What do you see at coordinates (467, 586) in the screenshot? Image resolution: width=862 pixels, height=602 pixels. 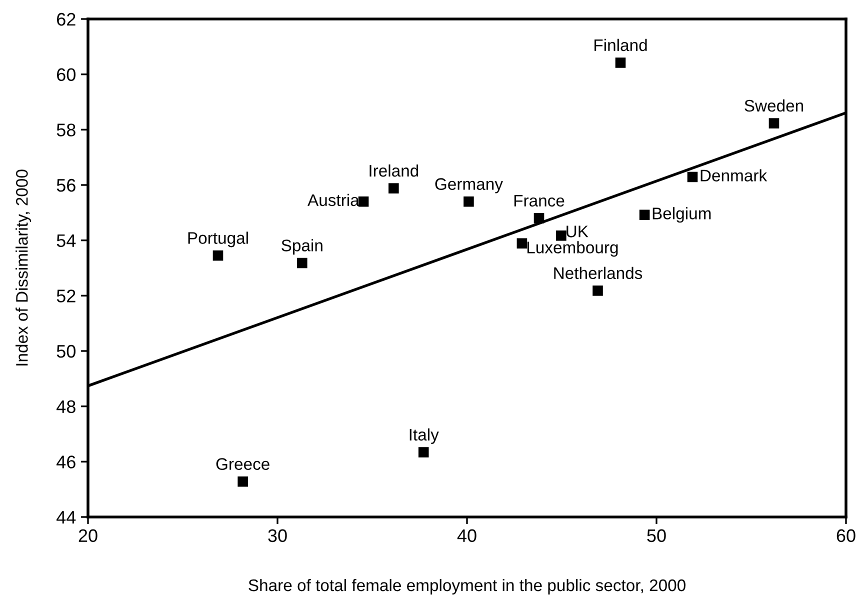 I see `x-axis-title: Share of total female employment in the public sector, 2000` at bounding box center [467, 586].